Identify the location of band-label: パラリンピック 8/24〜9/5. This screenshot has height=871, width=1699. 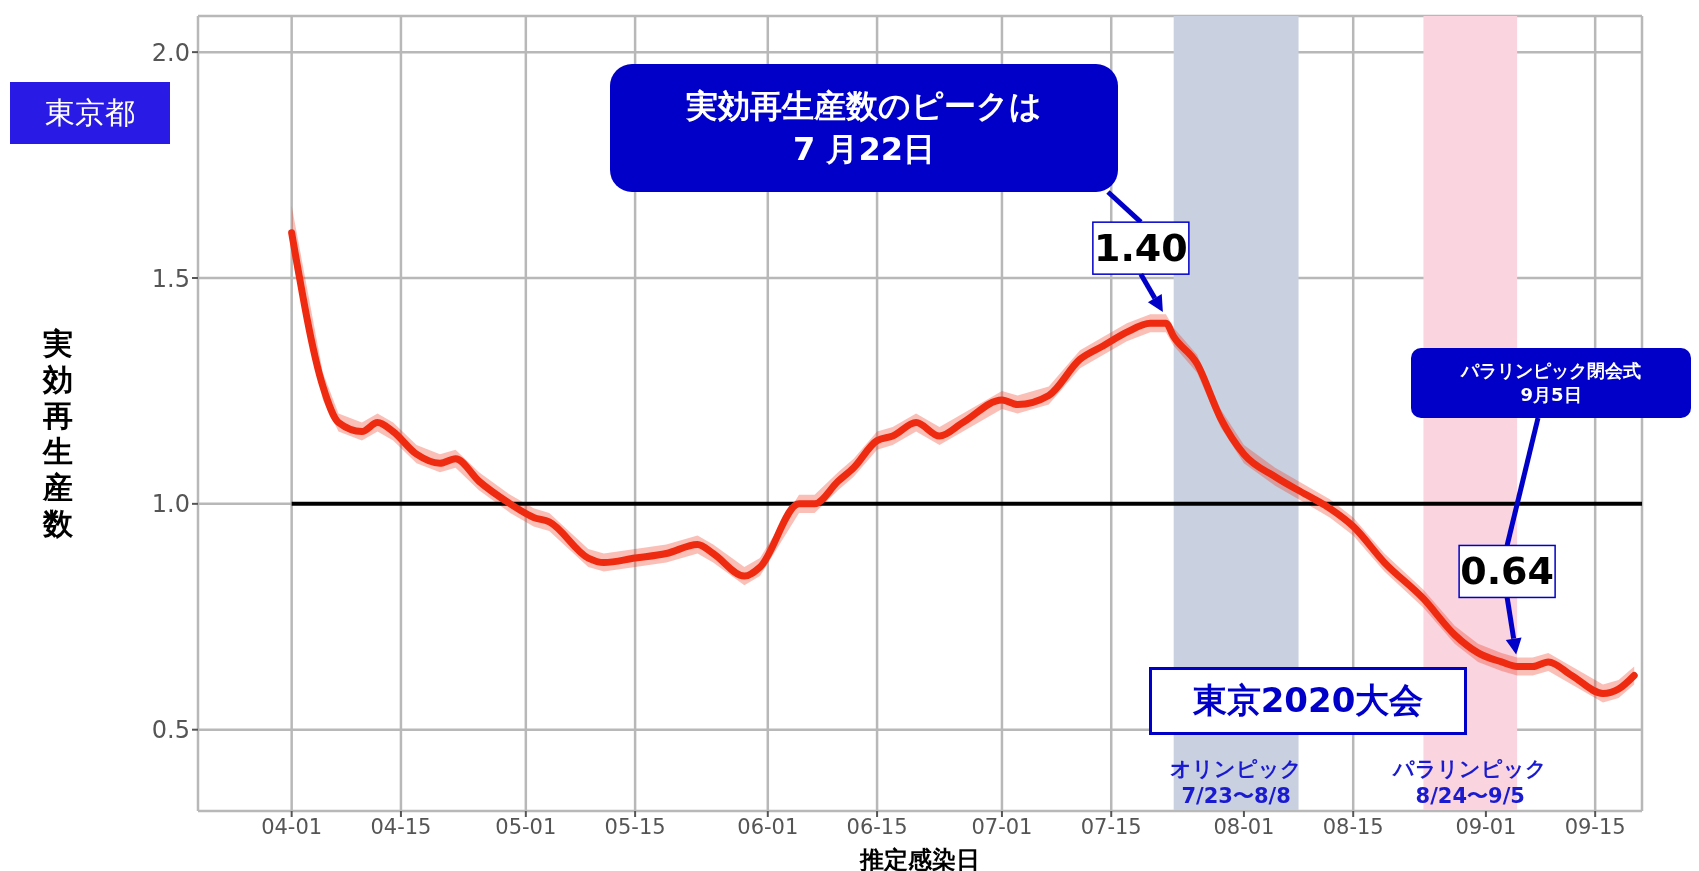
(1470, 782).